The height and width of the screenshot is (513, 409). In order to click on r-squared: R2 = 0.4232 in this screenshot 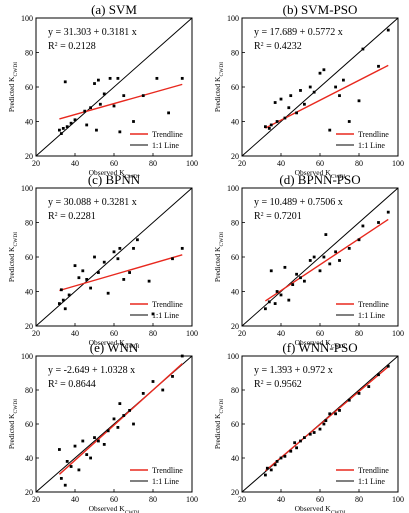, I will do `click(278, 46)`.